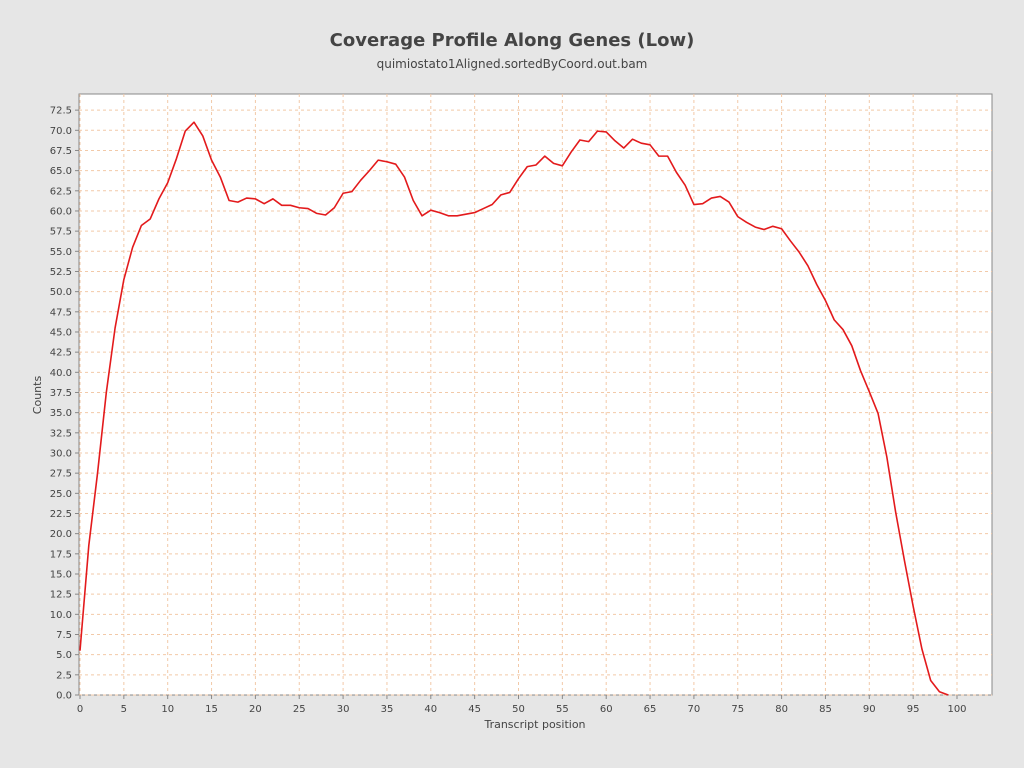 This screenshot has height=768, width=1024. What do you see at coordinates (61, 171) in the screenshot?
I see `y-tick-label: 65.0` at bounding box center [61, 171].